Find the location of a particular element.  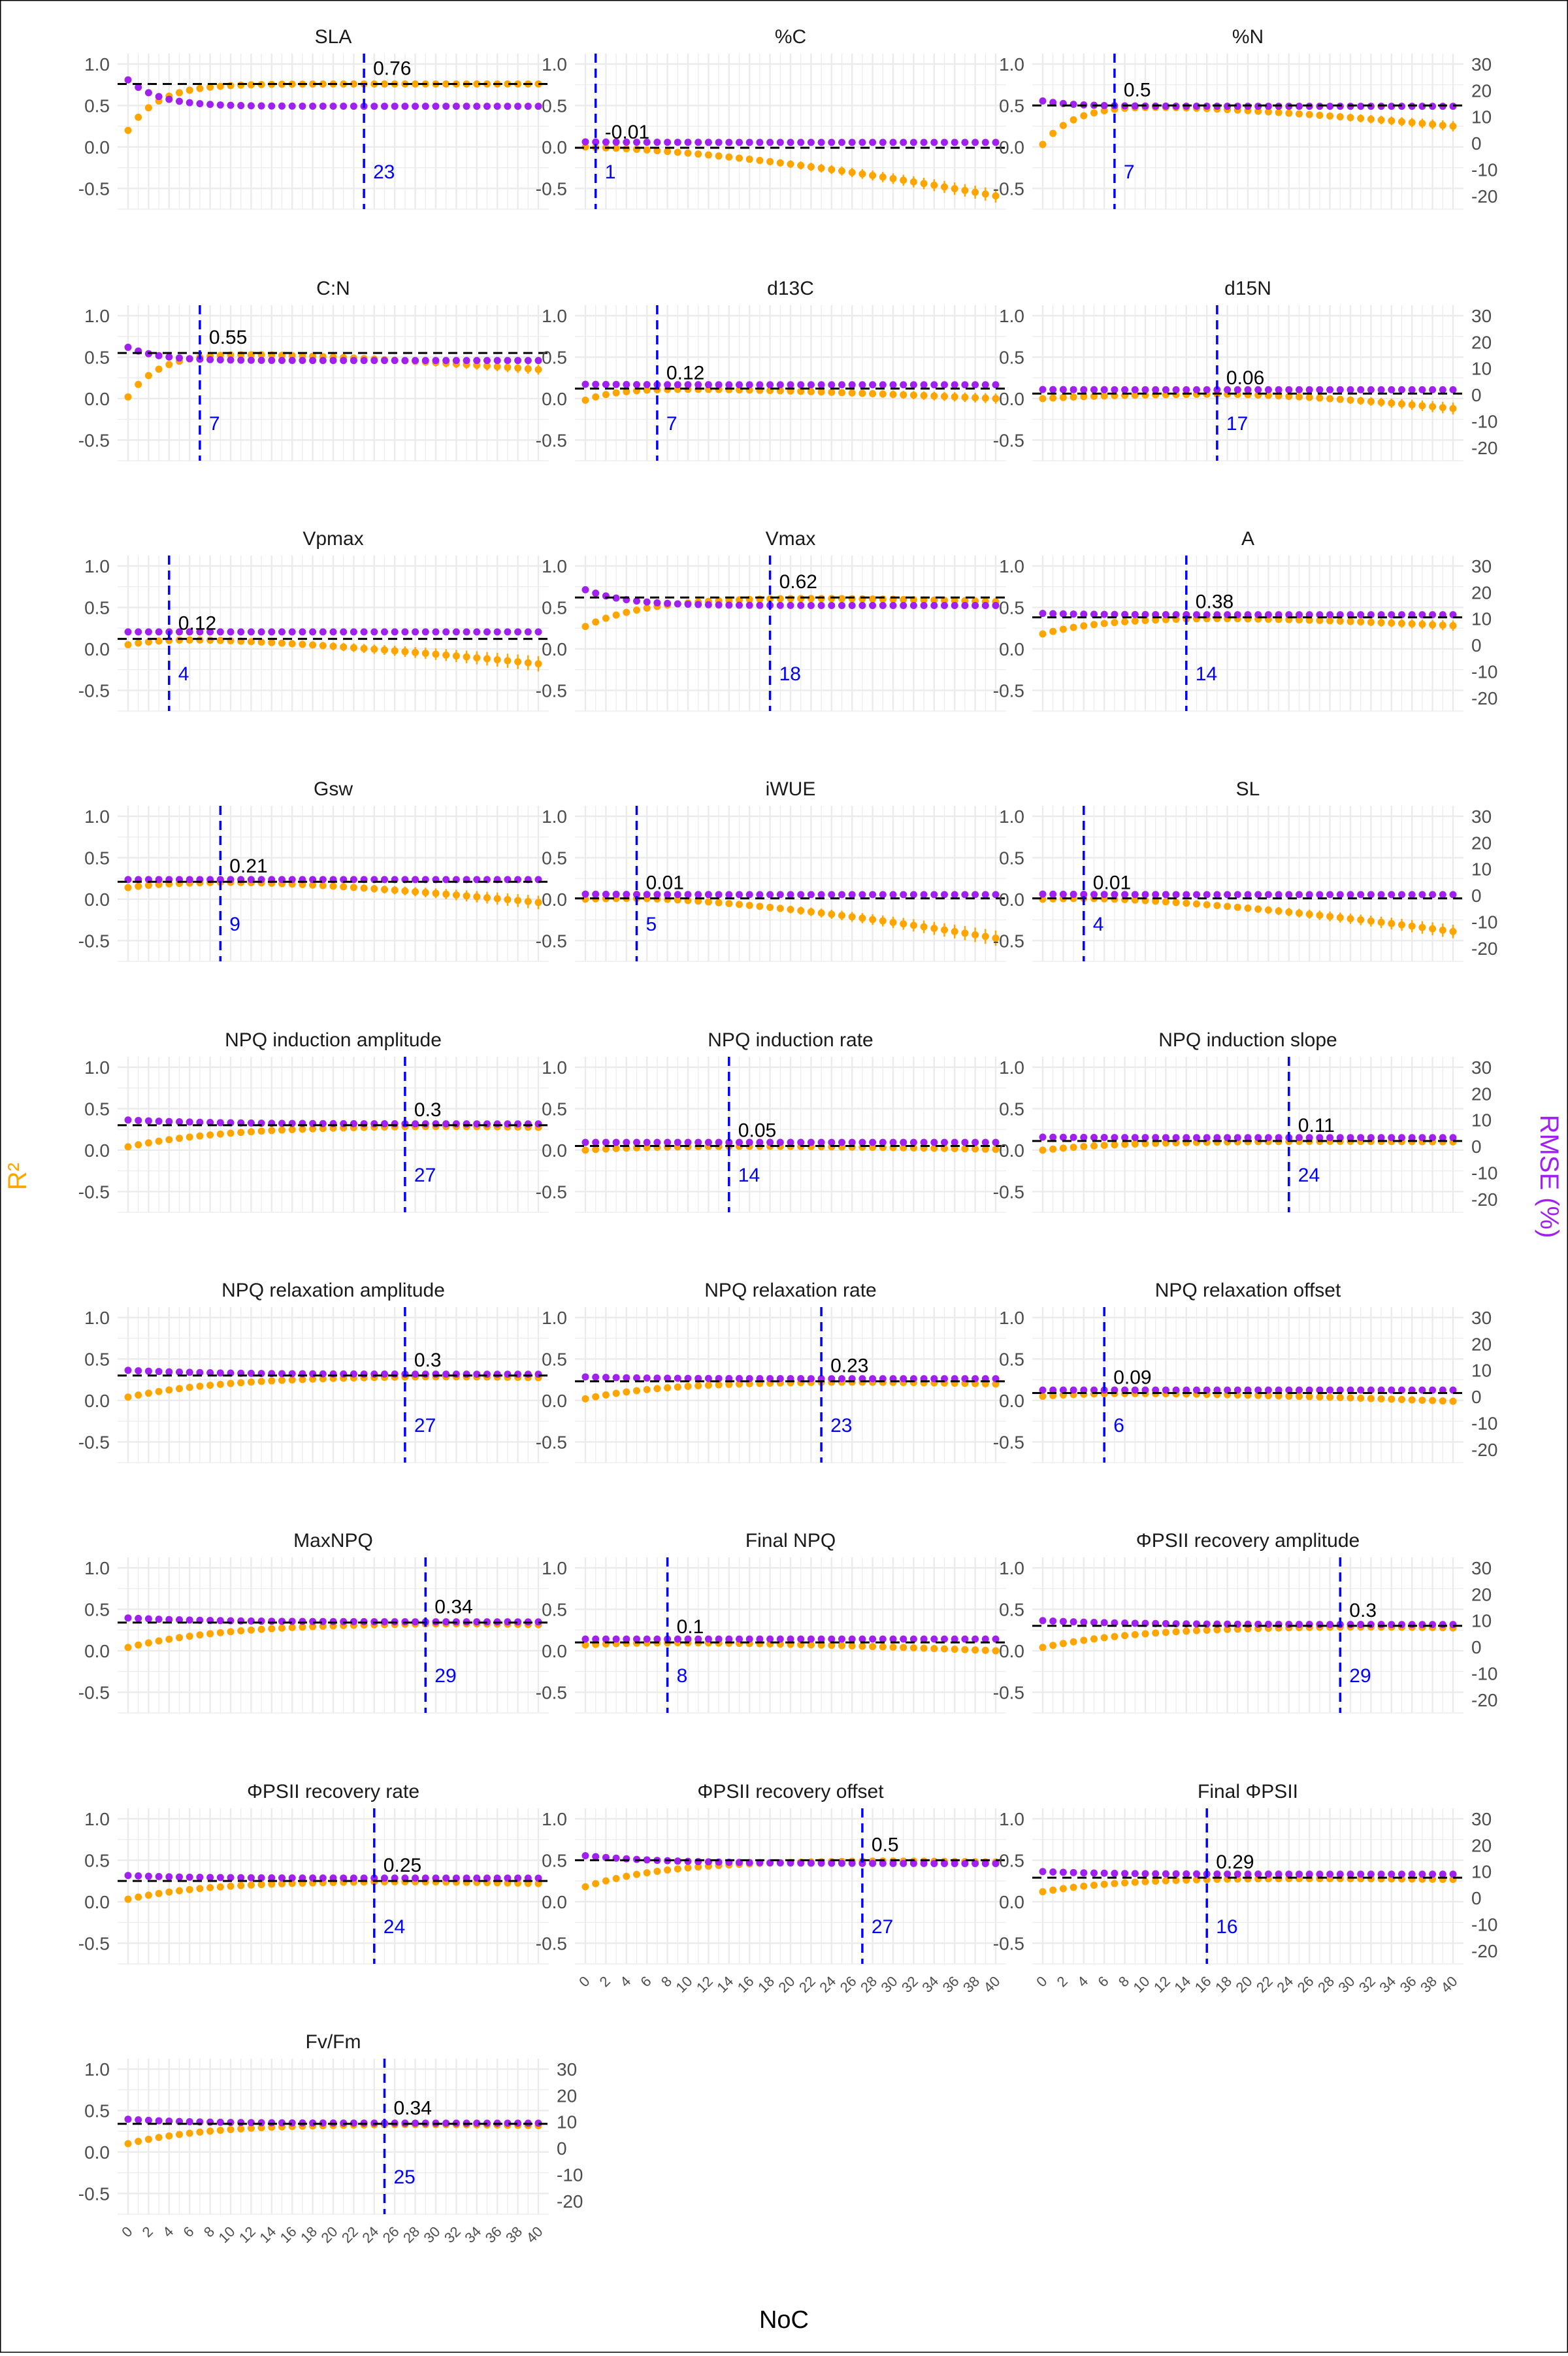

best-r2-label: 0.5 is located at coordinates (1137, 90).